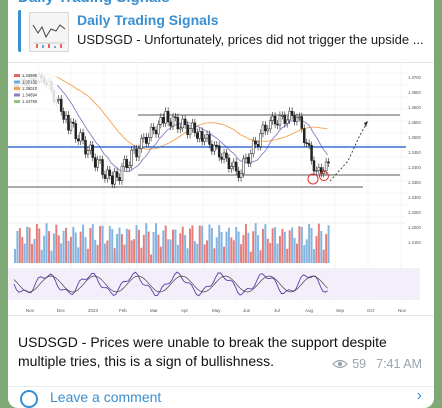  Describe the element at coordinates (309, 310) in the screenshot. I see `time-tick-label: Aug` at that location.